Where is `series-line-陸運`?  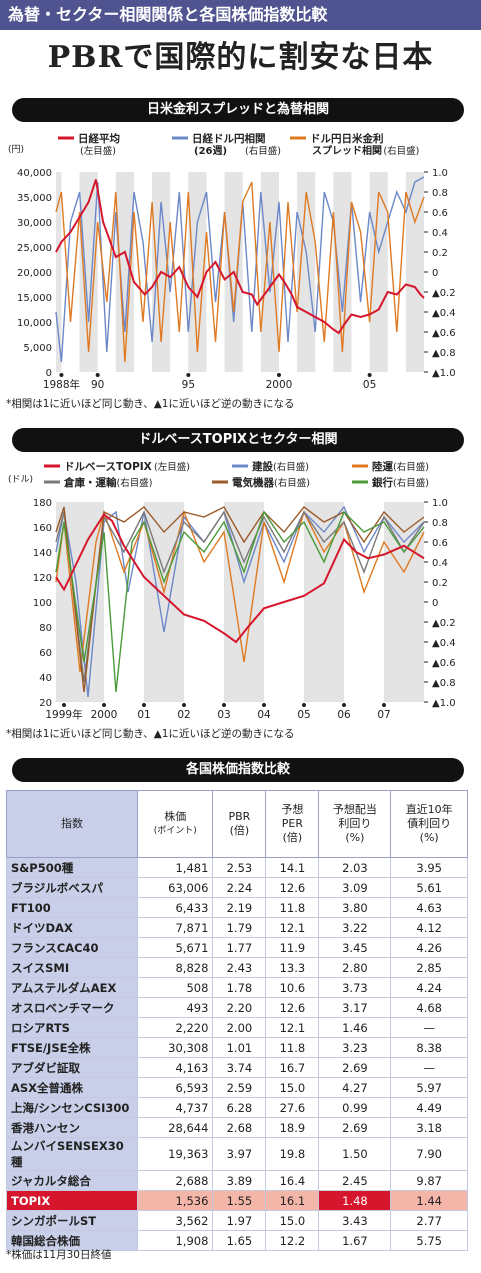
series-line-陸運 is located at coordinates (240, 591).